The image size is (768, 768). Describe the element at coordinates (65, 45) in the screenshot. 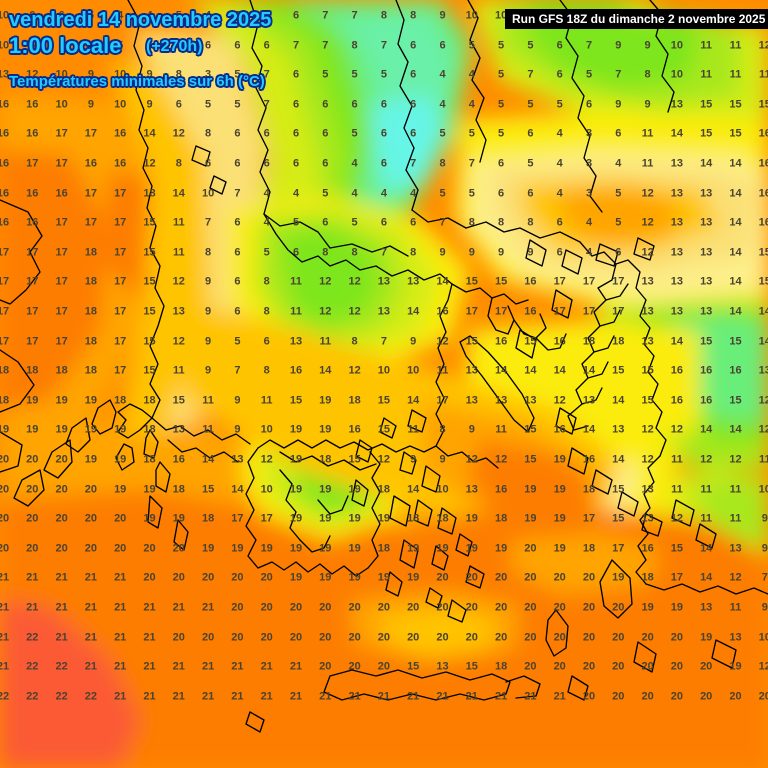

I see `forecast-time-label: 1:00 locale` at that location.